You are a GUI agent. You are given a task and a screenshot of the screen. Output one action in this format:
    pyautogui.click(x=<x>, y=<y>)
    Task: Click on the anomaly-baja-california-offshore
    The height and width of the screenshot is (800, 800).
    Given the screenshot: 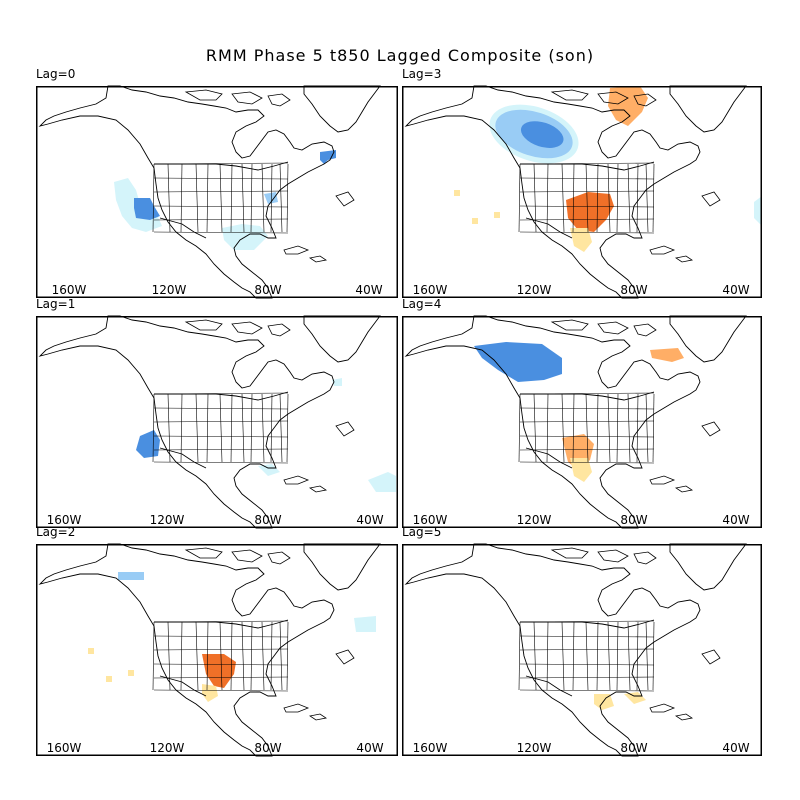 What is the action you would take?
    pyautogui.click(x=147, y=209)
    